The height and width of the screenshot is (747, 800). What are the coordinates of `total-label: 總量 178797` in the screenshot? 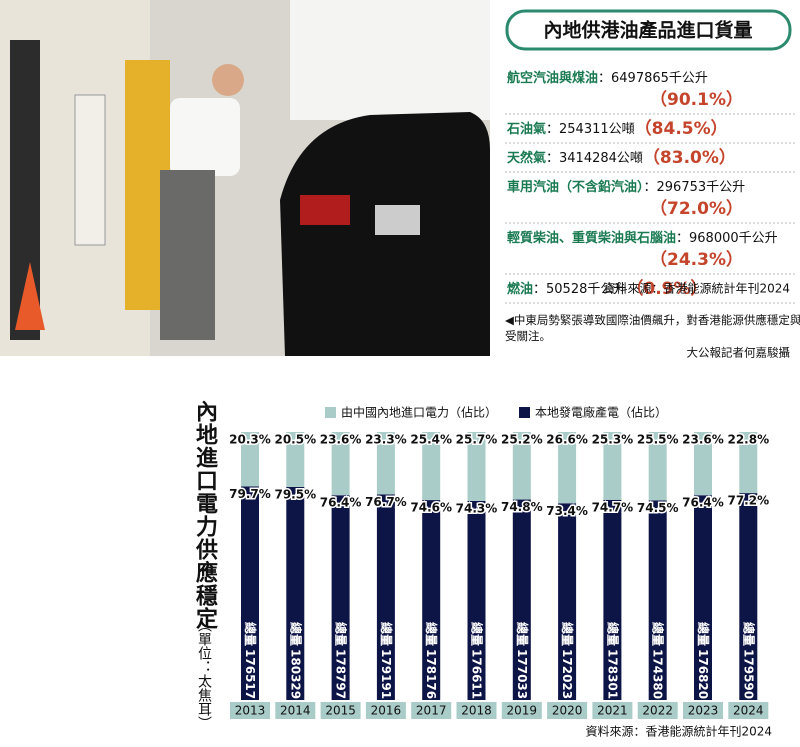 It's located at (341, 660).